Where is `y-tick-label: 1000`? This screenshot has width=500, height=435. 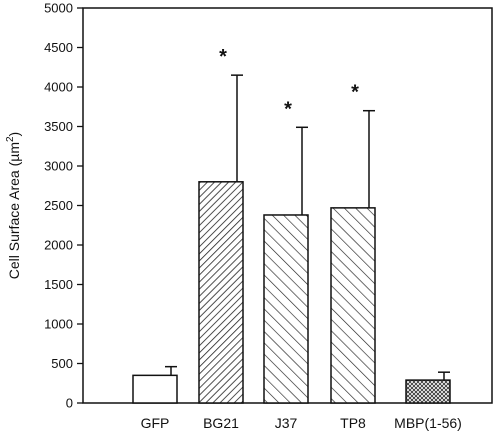 y-tick-label: 1000 is located at coordinates (58, 324).